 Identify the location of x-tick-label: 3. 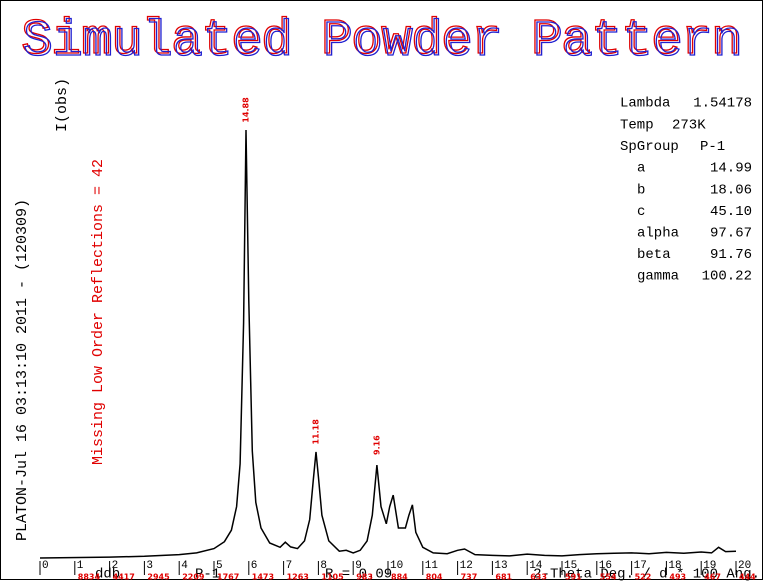
(149, 566).